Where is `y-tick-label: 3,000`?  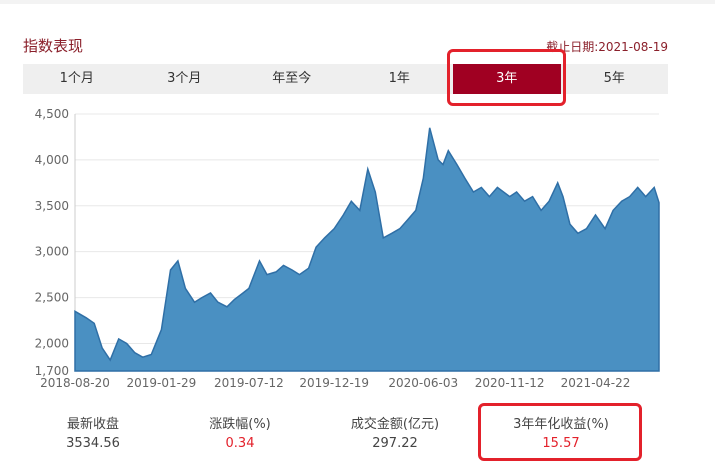
y-tick-label: 3,000 is located at coordinates (52, 252).